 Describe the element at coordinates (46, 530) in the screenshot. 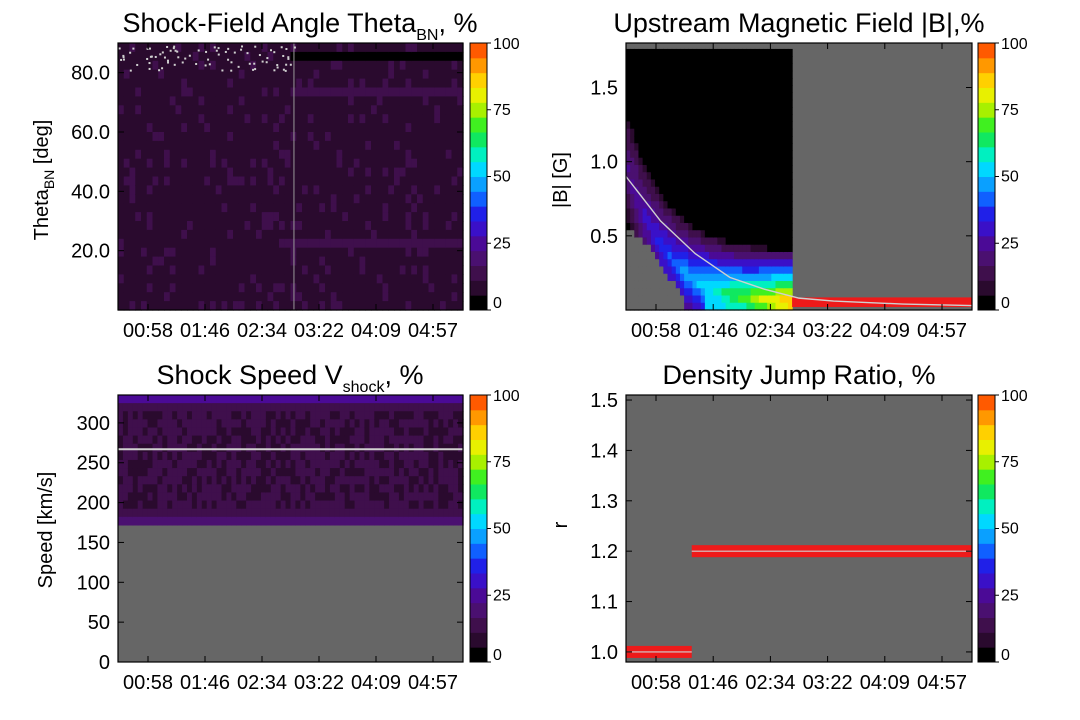

I see `speed-y-axis-label: Speed [km/s]` at that location.